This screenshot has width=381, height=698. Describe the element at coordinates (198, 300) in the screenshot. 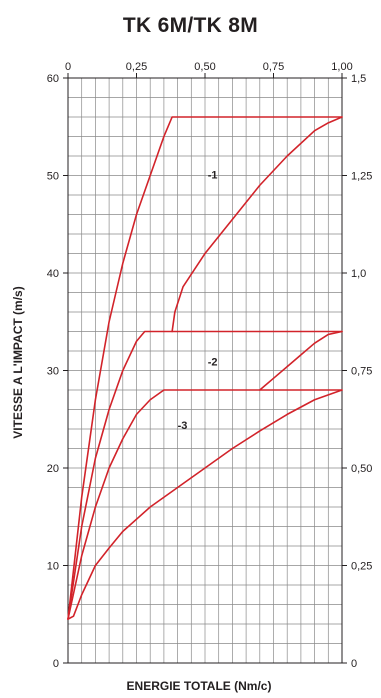

I see `series-labels: -1 -2 -3` at that location.